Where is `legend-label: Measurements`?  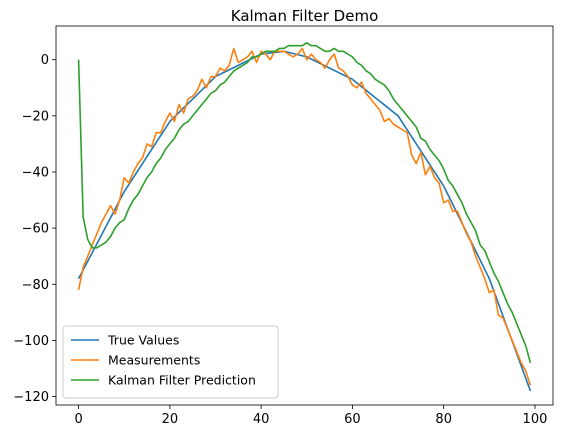 legend-label: Measurements is located at coordinates (154, 360).